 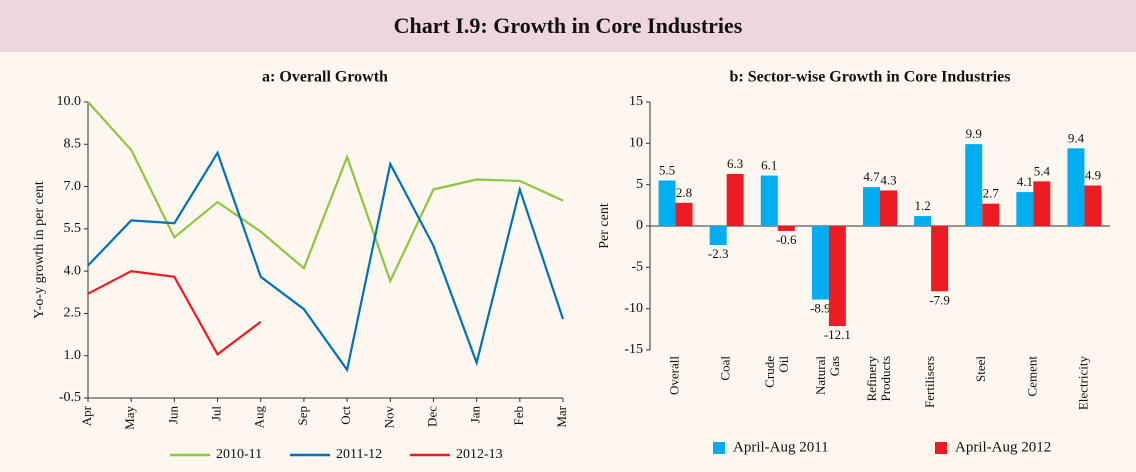 I want to click on y-axis-label: Y-o-y growth in per cent, so click(x=39, y=250).